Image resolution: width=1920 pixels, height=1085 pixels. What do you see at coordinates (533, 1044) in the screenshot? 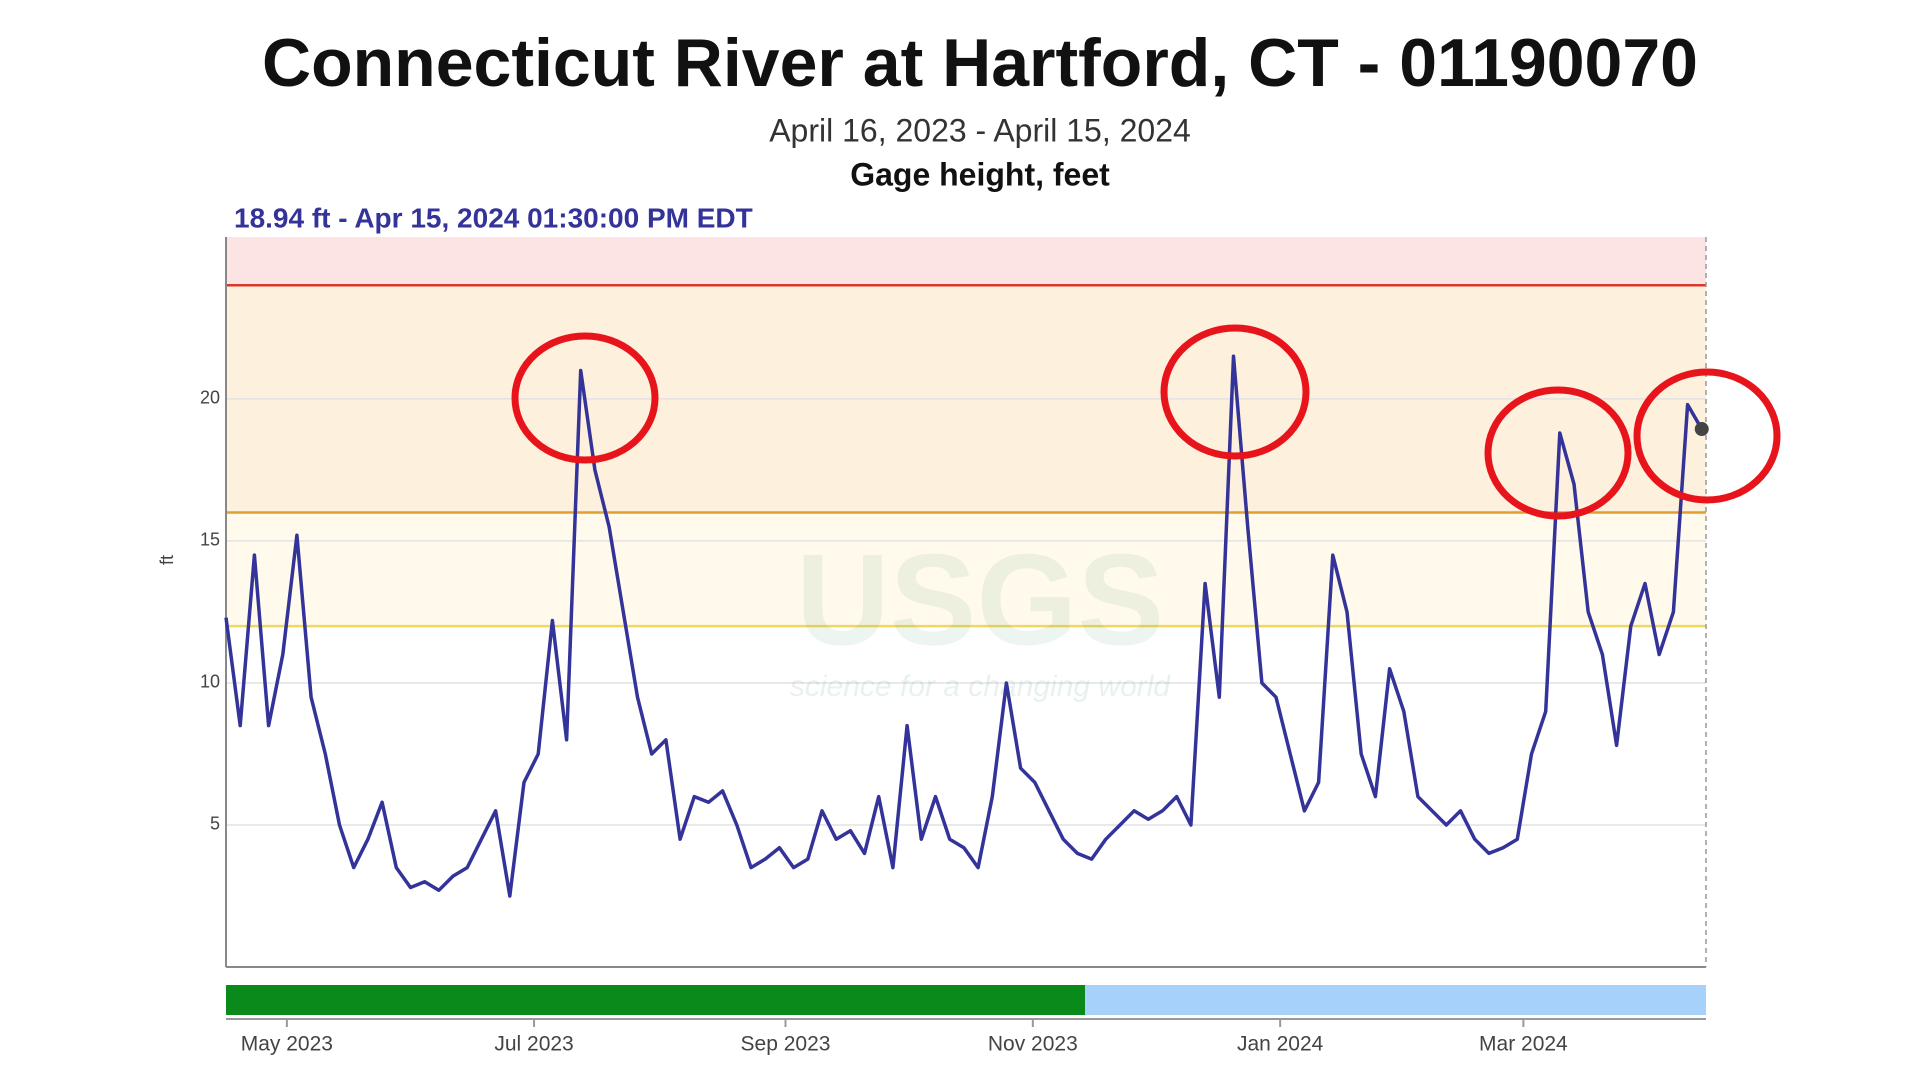
I see `x-tick-label: Jul 2023` at bounding box center [533, 1044].